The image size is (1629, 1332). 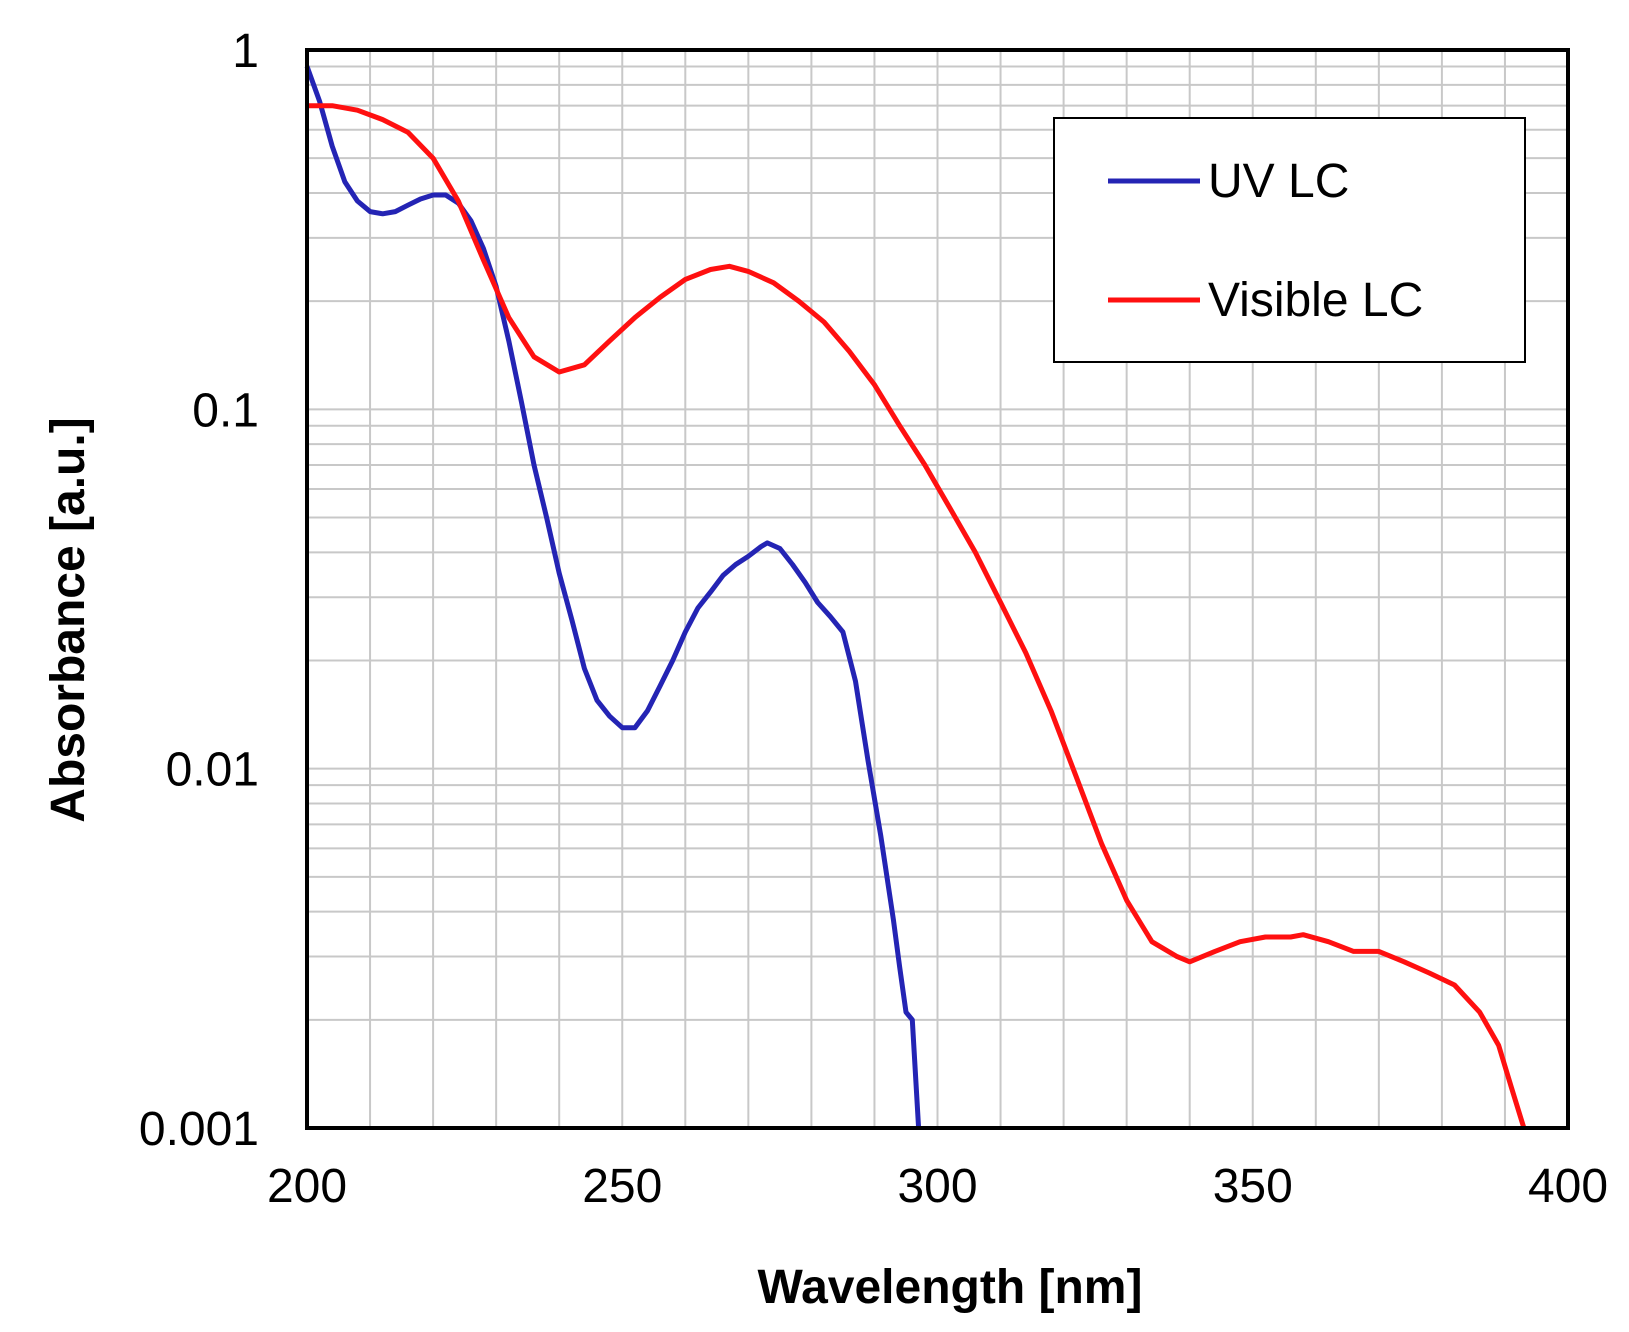 I want to click on x-axis-label: Wavelength [nm], so click(x=950, y=1287).